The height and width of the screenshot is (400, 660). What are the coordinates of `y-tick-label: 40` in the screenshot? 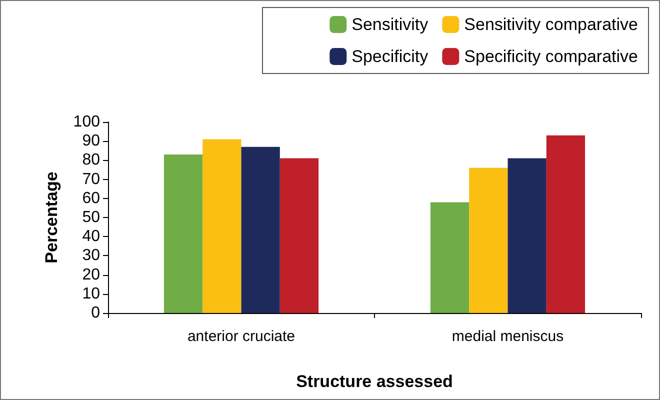 It's located at (91, 237).